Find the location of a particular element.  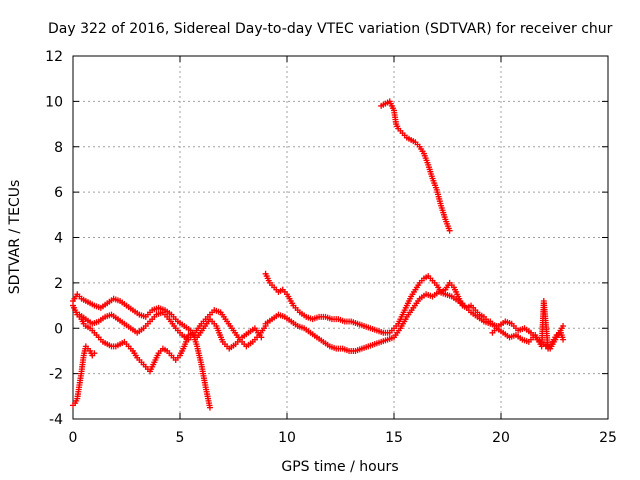

x-tick-label: 10 is located at coordinates (287, 438).